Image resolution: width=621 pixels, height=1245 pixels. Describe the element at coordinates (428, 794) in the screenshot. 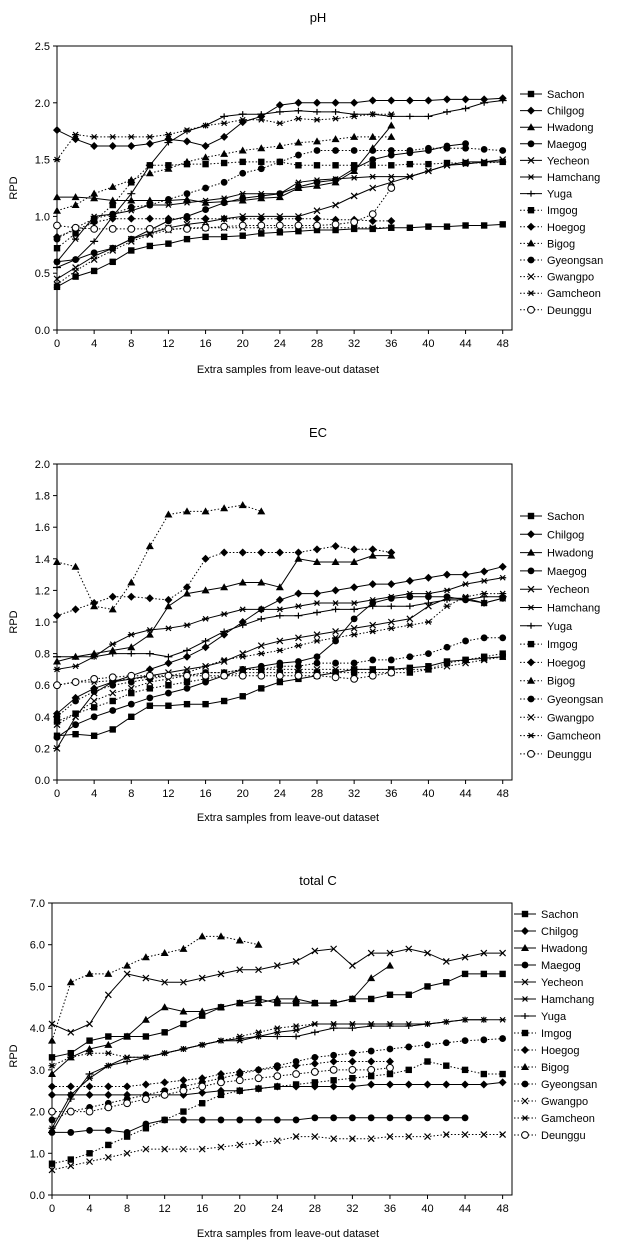

I see `x-tick-label: 40` at that location.